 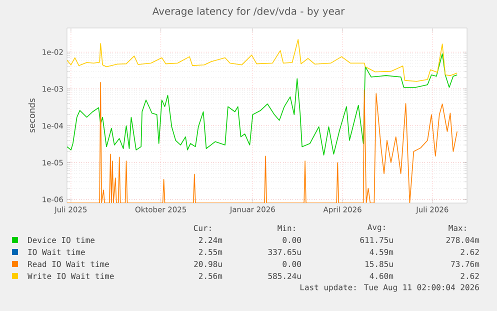 I want to click on text: 20.98u, so click(x=208, y=264).